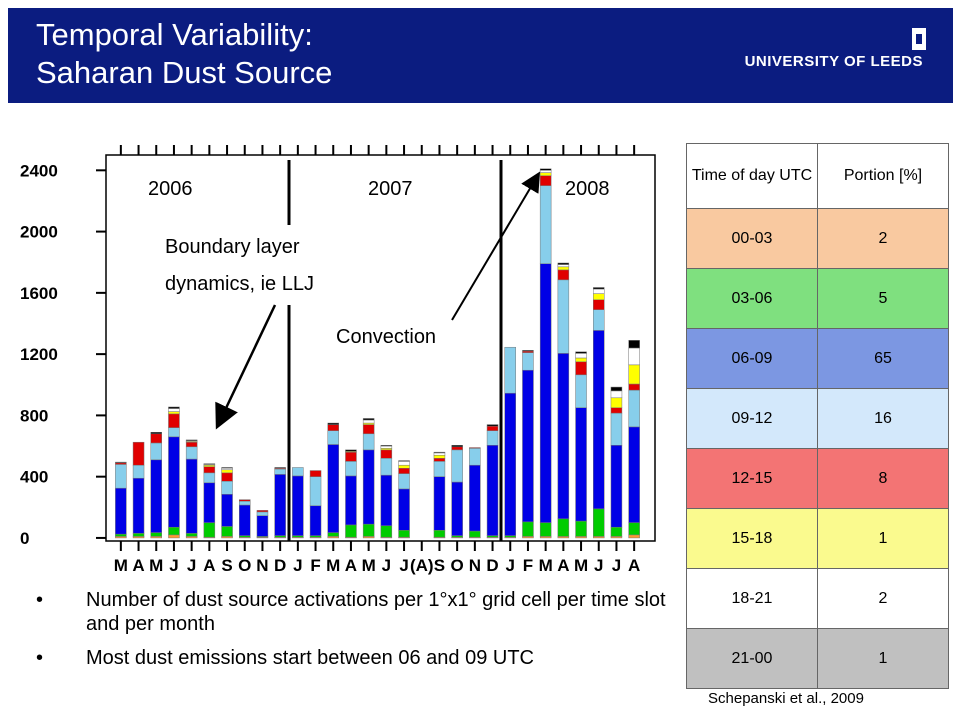  I want to click on annotation: Boundary layer, so click(232, 247).